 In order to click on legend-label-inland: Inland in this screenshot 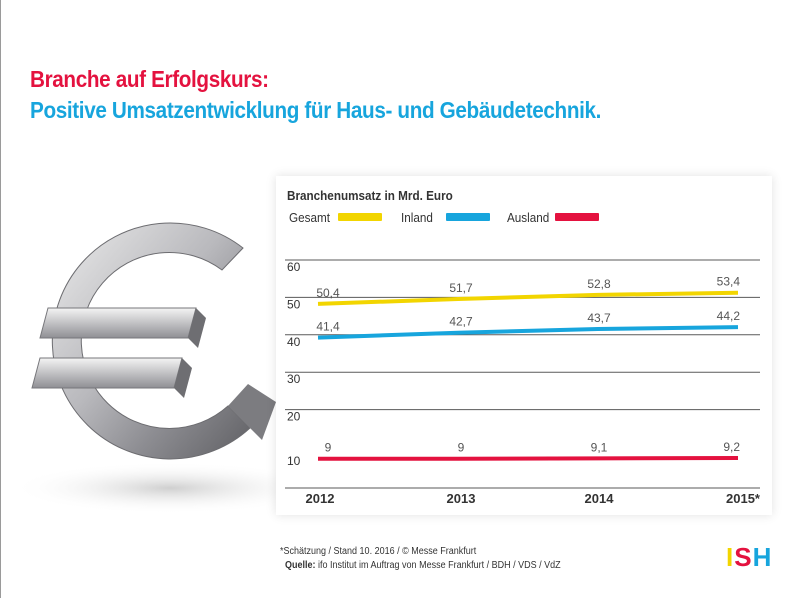, I will do `click(417, 217)`.